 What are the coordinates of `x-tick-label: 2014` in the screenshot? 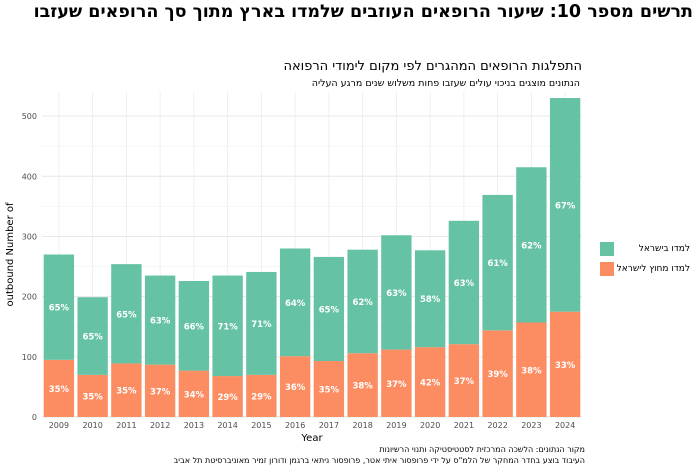 It's located at (227, 425).